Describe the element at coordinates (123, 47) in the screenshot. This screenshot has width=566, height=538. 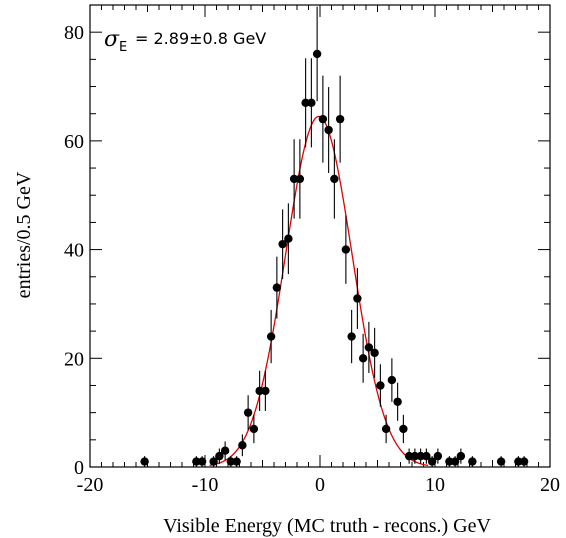
I see `annotation-subscript: E` at that location.